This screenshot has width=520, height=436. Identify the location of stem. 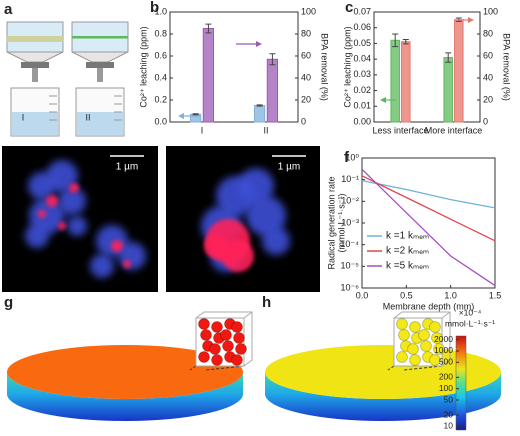
(100, 75).